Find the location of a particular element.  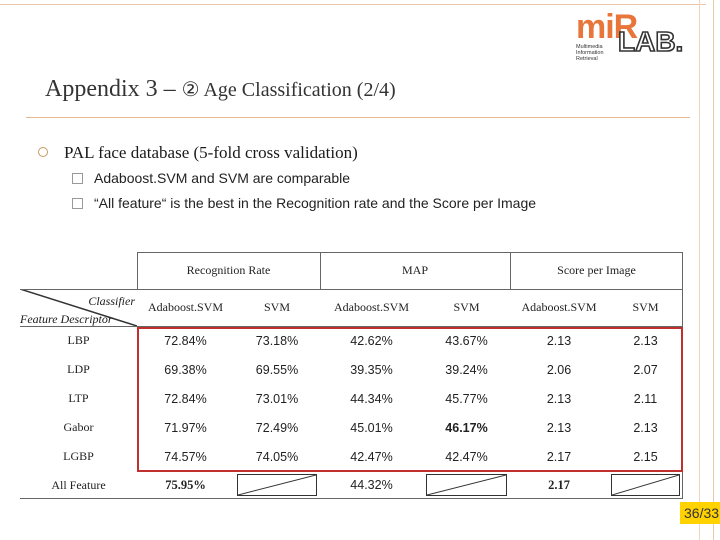

table-cell: 2.11 is located at coordinates (645, 398).